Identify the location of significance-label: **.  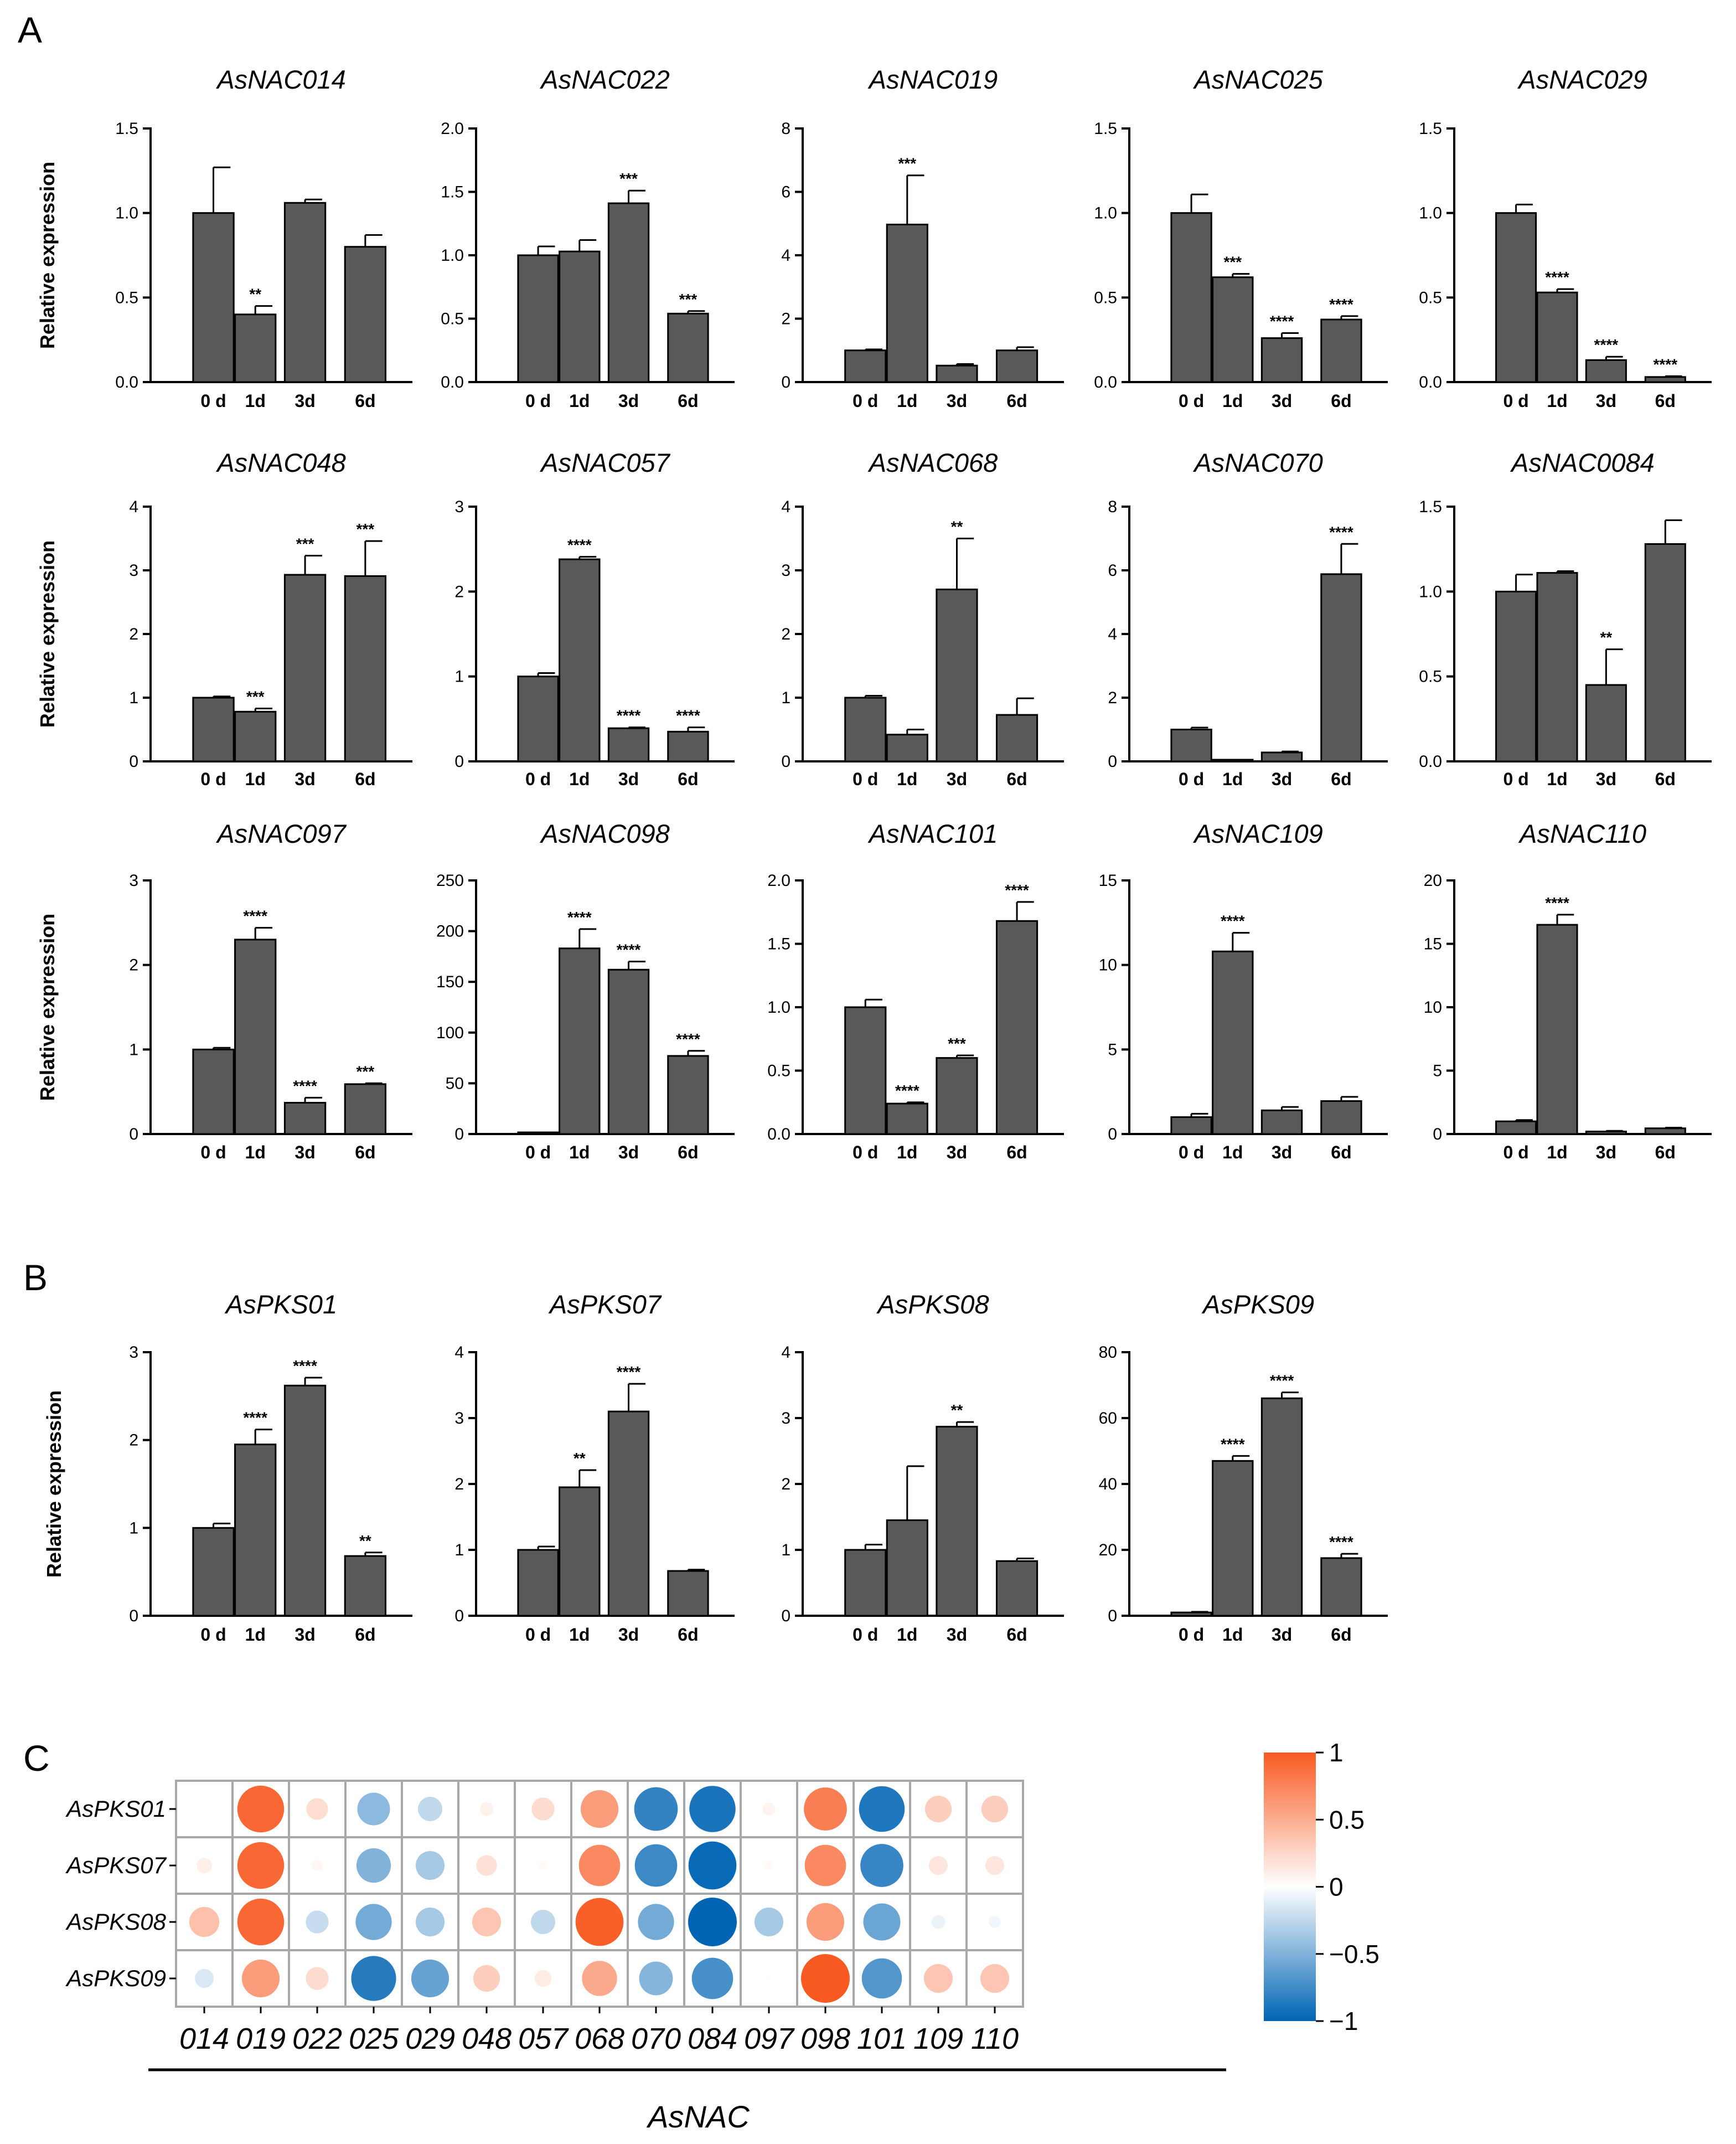
(1606, 638).